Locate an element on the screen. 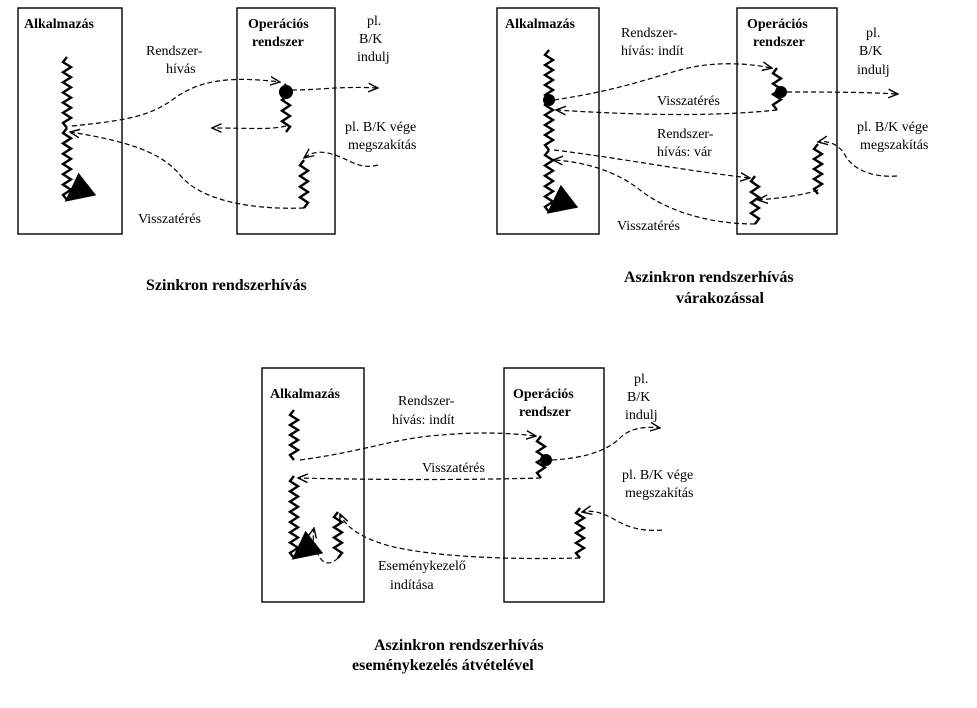  os-internal-arrow is located at coordinates (788, 194).